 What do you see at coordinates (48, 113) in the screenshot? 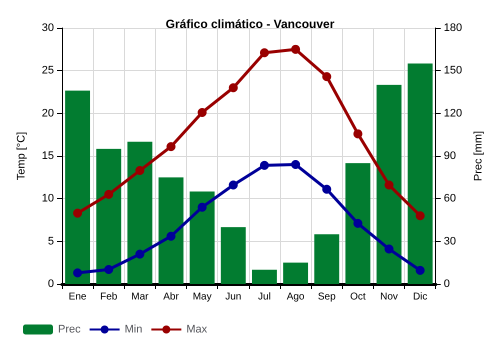
I see `y-tick-label: 20` at bounding box center [48, 113].